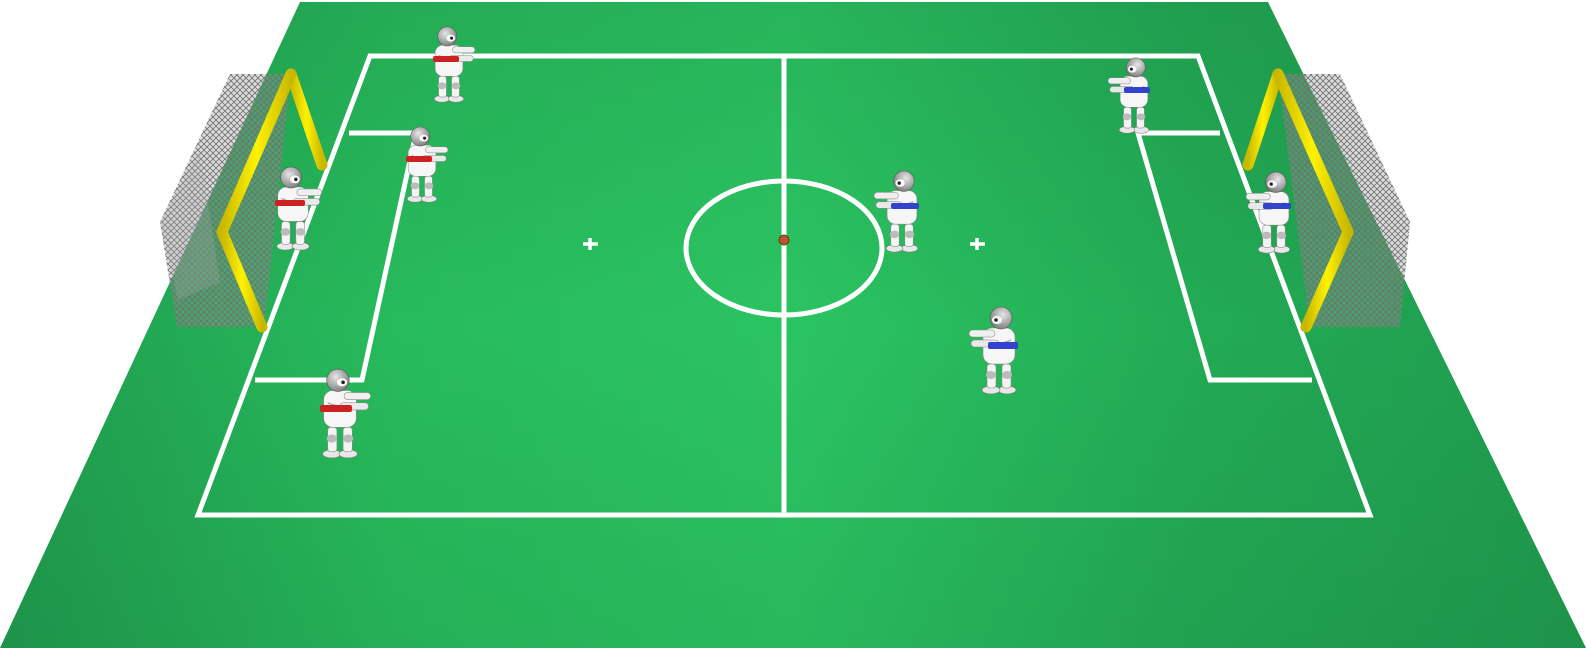 This screenshot has width=1586, height=648. I want to click on right-goal, so click(1326, 200).